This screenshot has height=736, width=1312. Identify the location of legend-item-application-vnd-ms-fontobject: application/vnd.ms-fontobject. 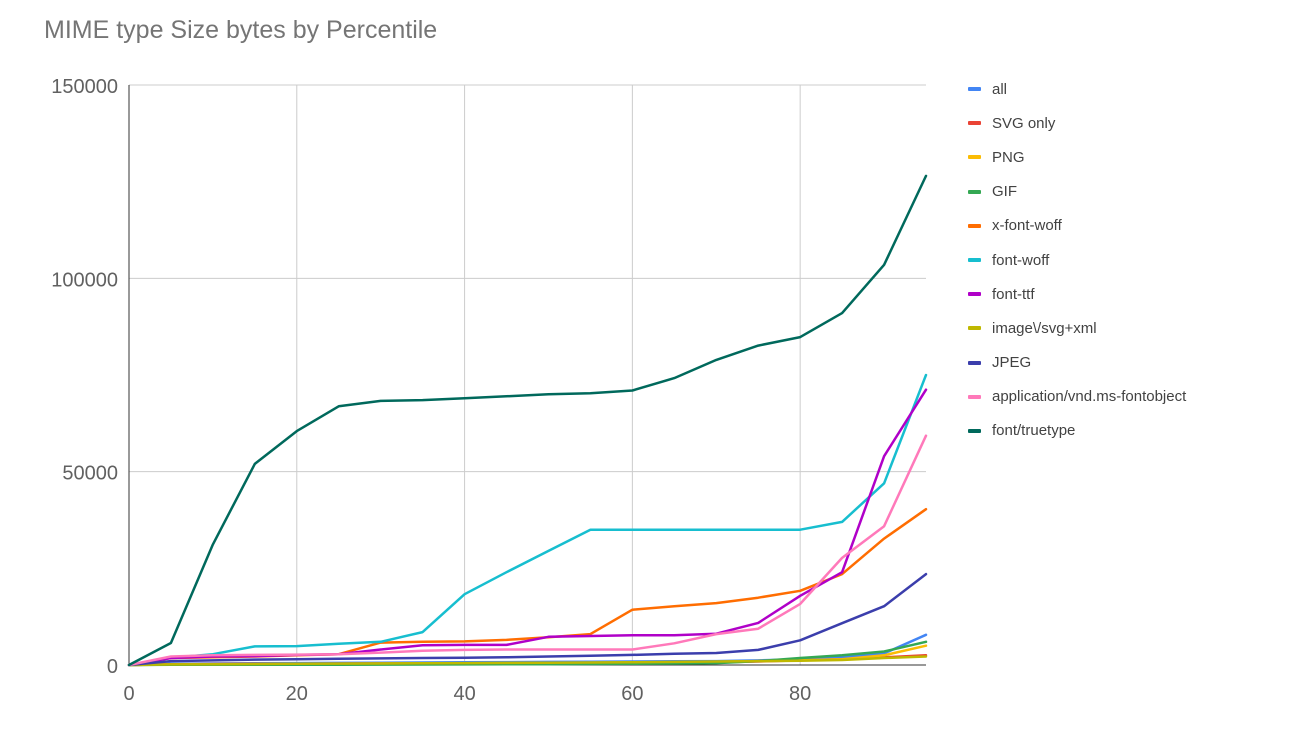
(1077, 397).